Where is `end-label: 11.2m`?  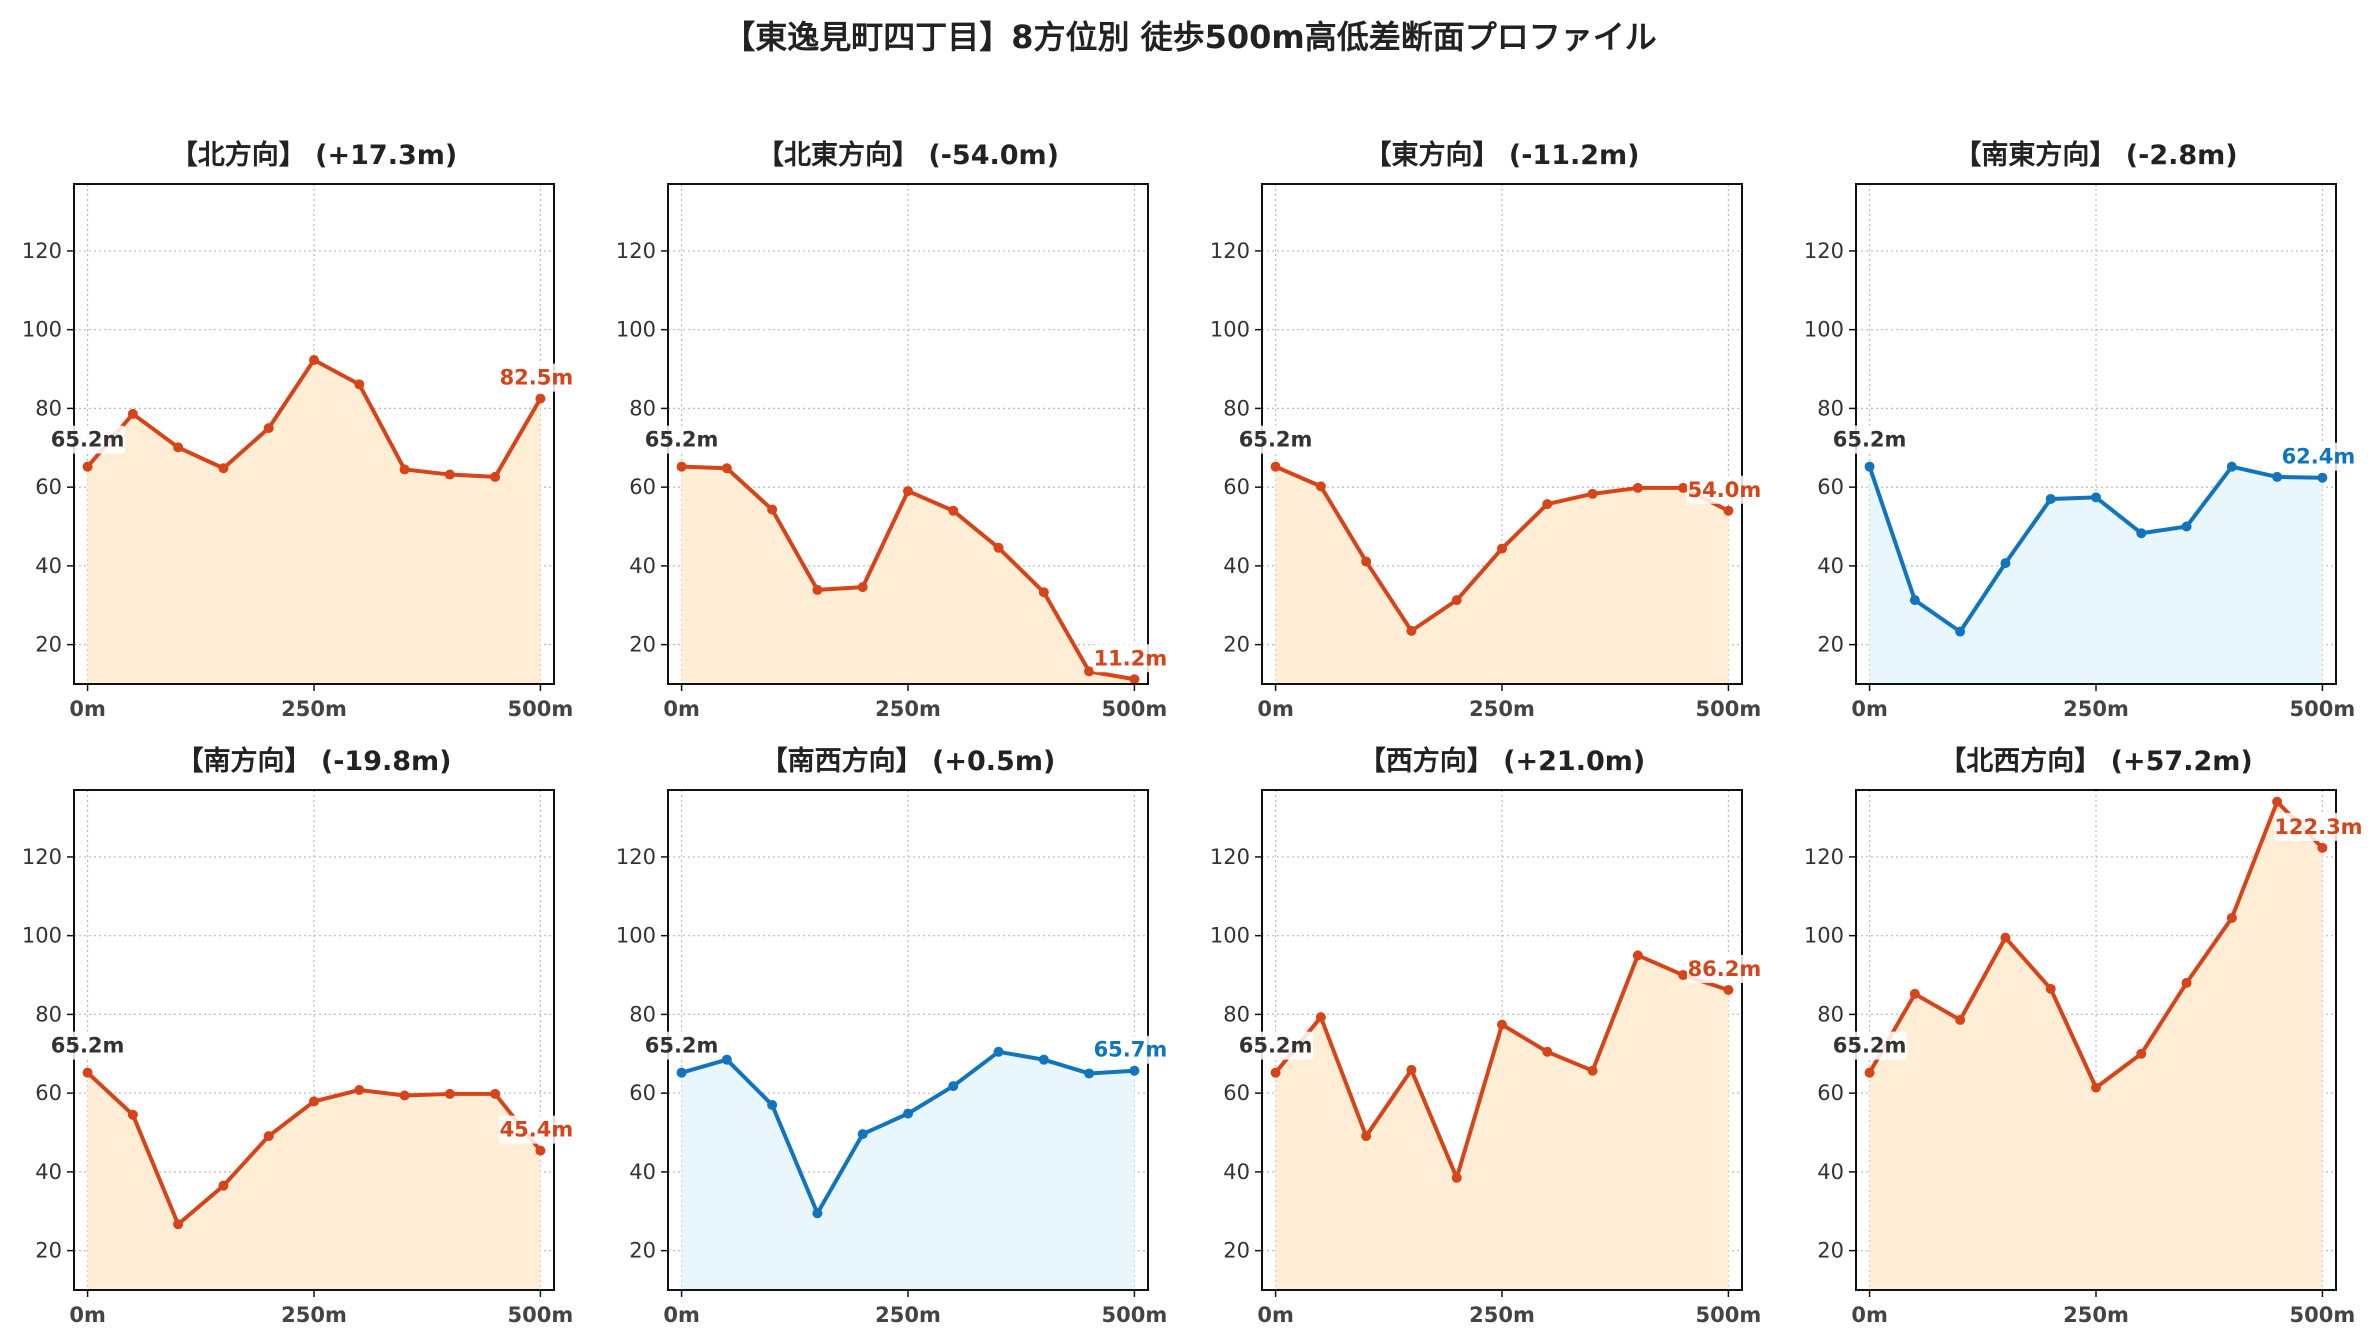
end-label: 11.2m is located at coordinates (1131, 658).